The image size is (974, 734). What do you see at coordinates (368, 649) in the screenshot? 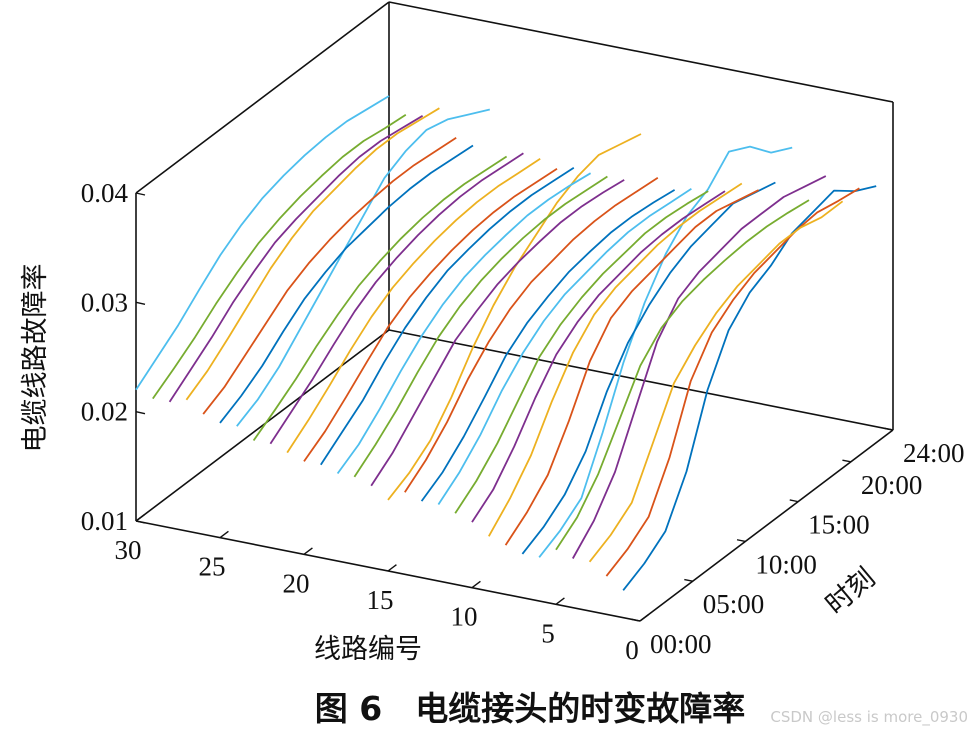
I see `x-axis-label: 线路编号` at bounding box center [368, 649].